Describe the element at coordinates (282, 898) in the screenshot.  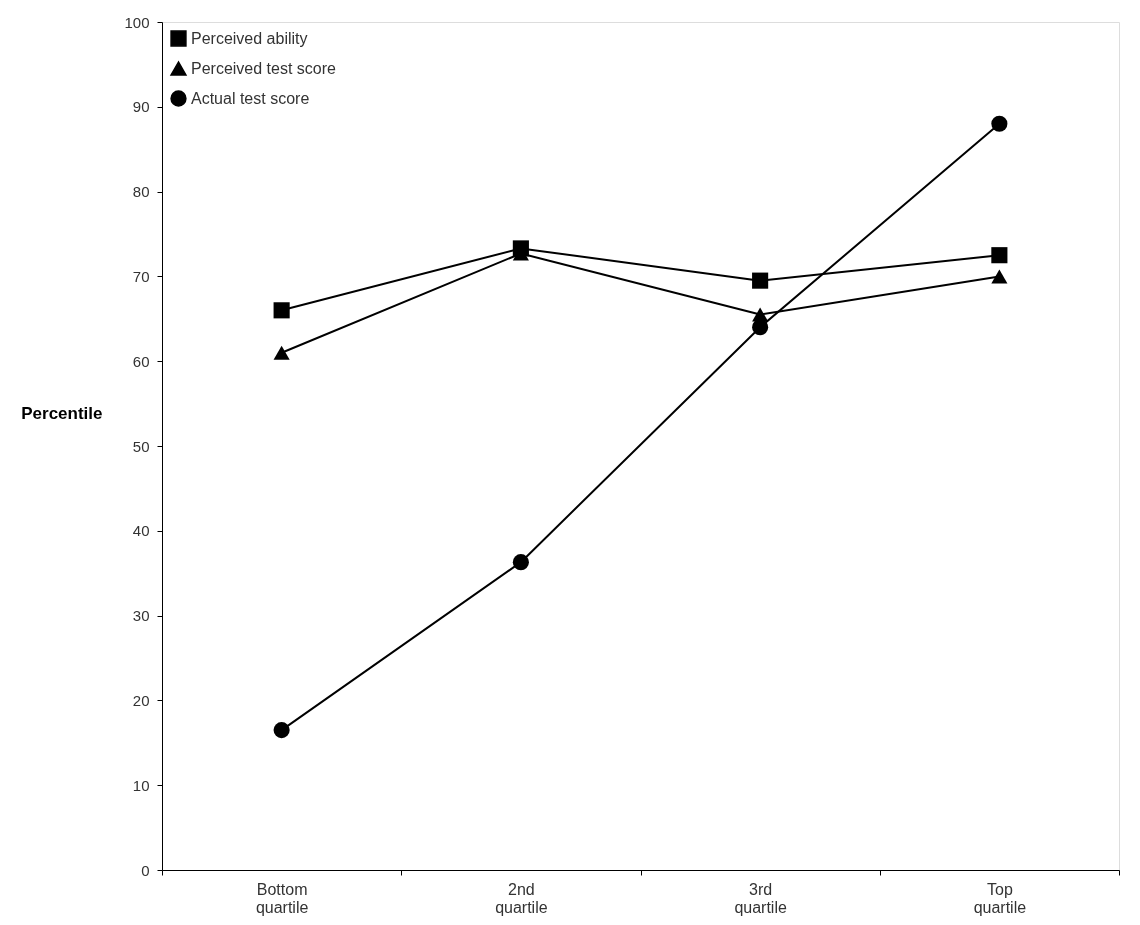
I see `x-tick-label: Bottom quartile` at that location.